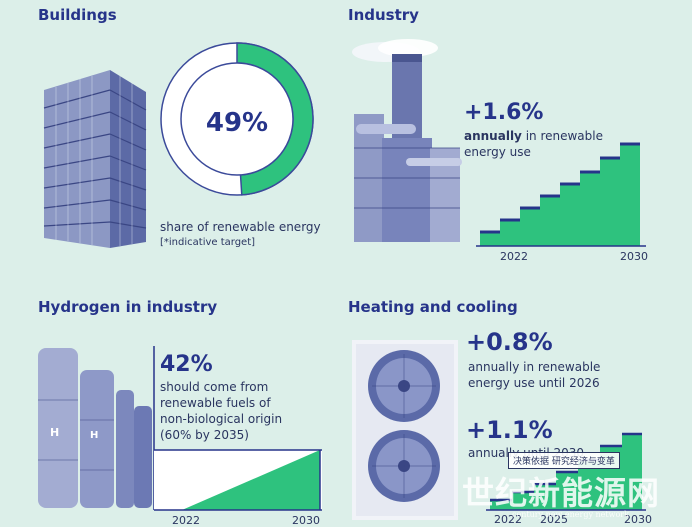 This screenshot has height=527, width=692. What do you see at coordinates (215, 403) in the screenshot?
I see `hydrogen-desc-2: renewable fuels of` at bounding box center [215, 403].